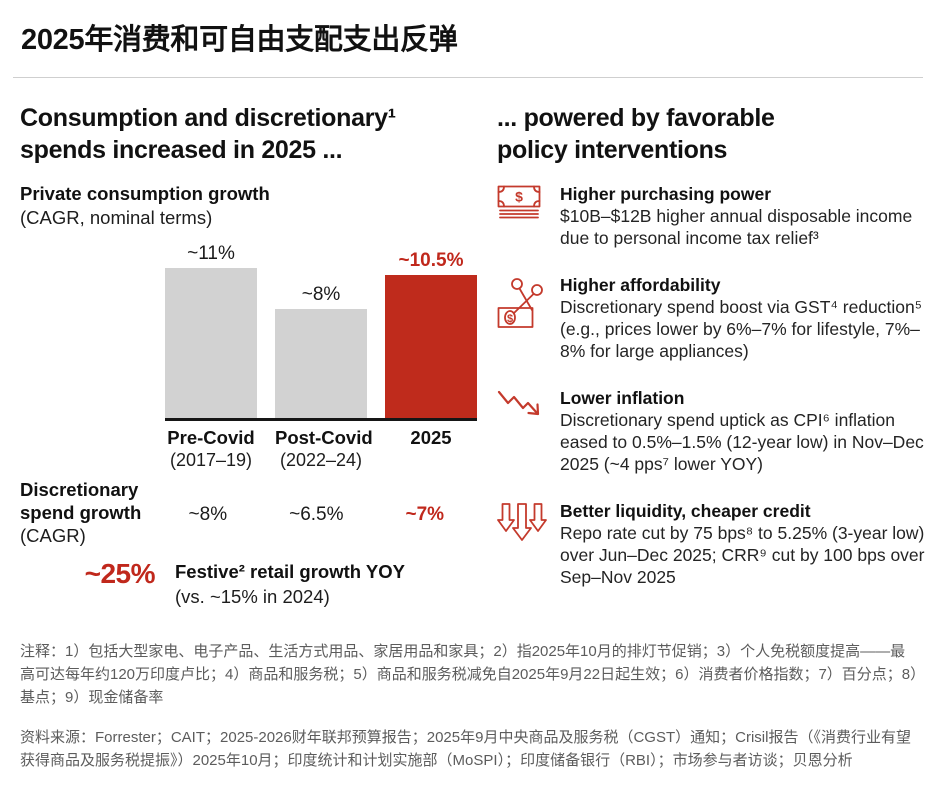  I want to click on bars-row: ~11% ~8% ~10.5%, so click(321, 330).